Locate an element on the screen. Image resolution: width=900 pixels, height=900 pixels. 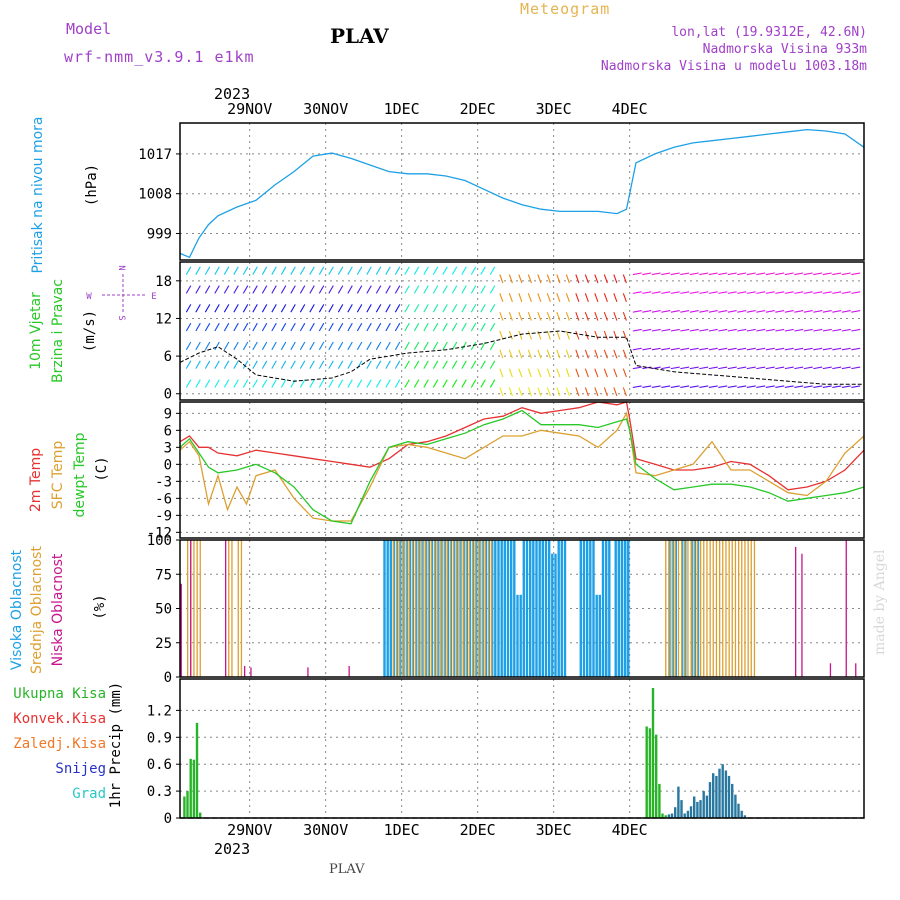
temp-y-tick-label: 6 is located at coordinates (168, 431).